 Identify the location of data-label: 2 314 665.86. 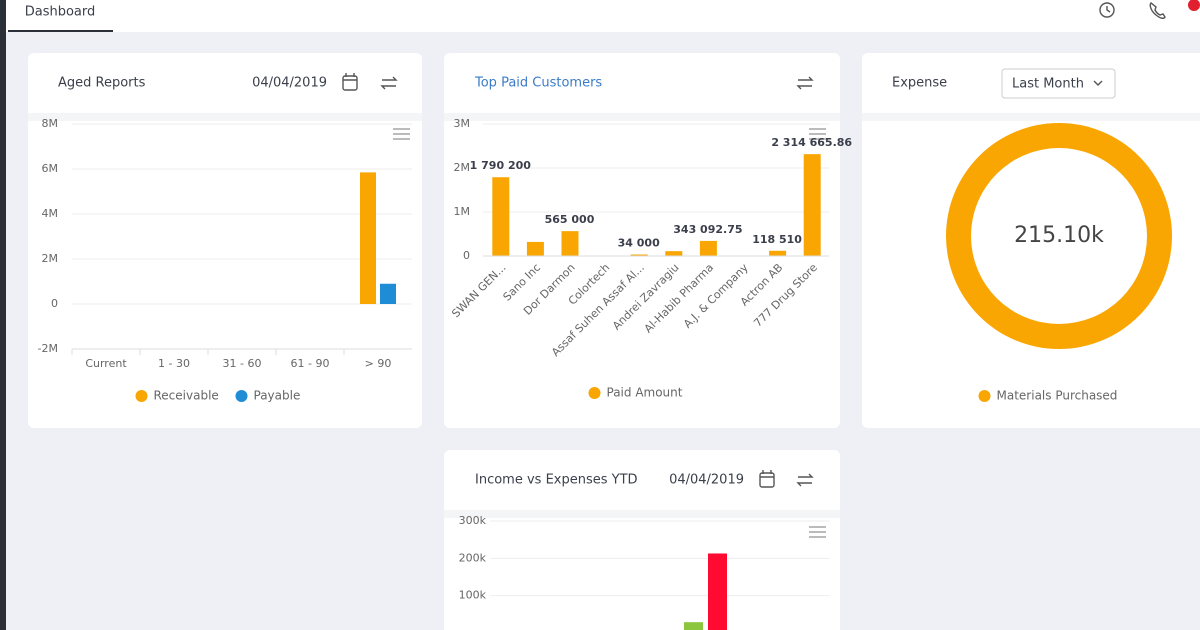
(811, 142).